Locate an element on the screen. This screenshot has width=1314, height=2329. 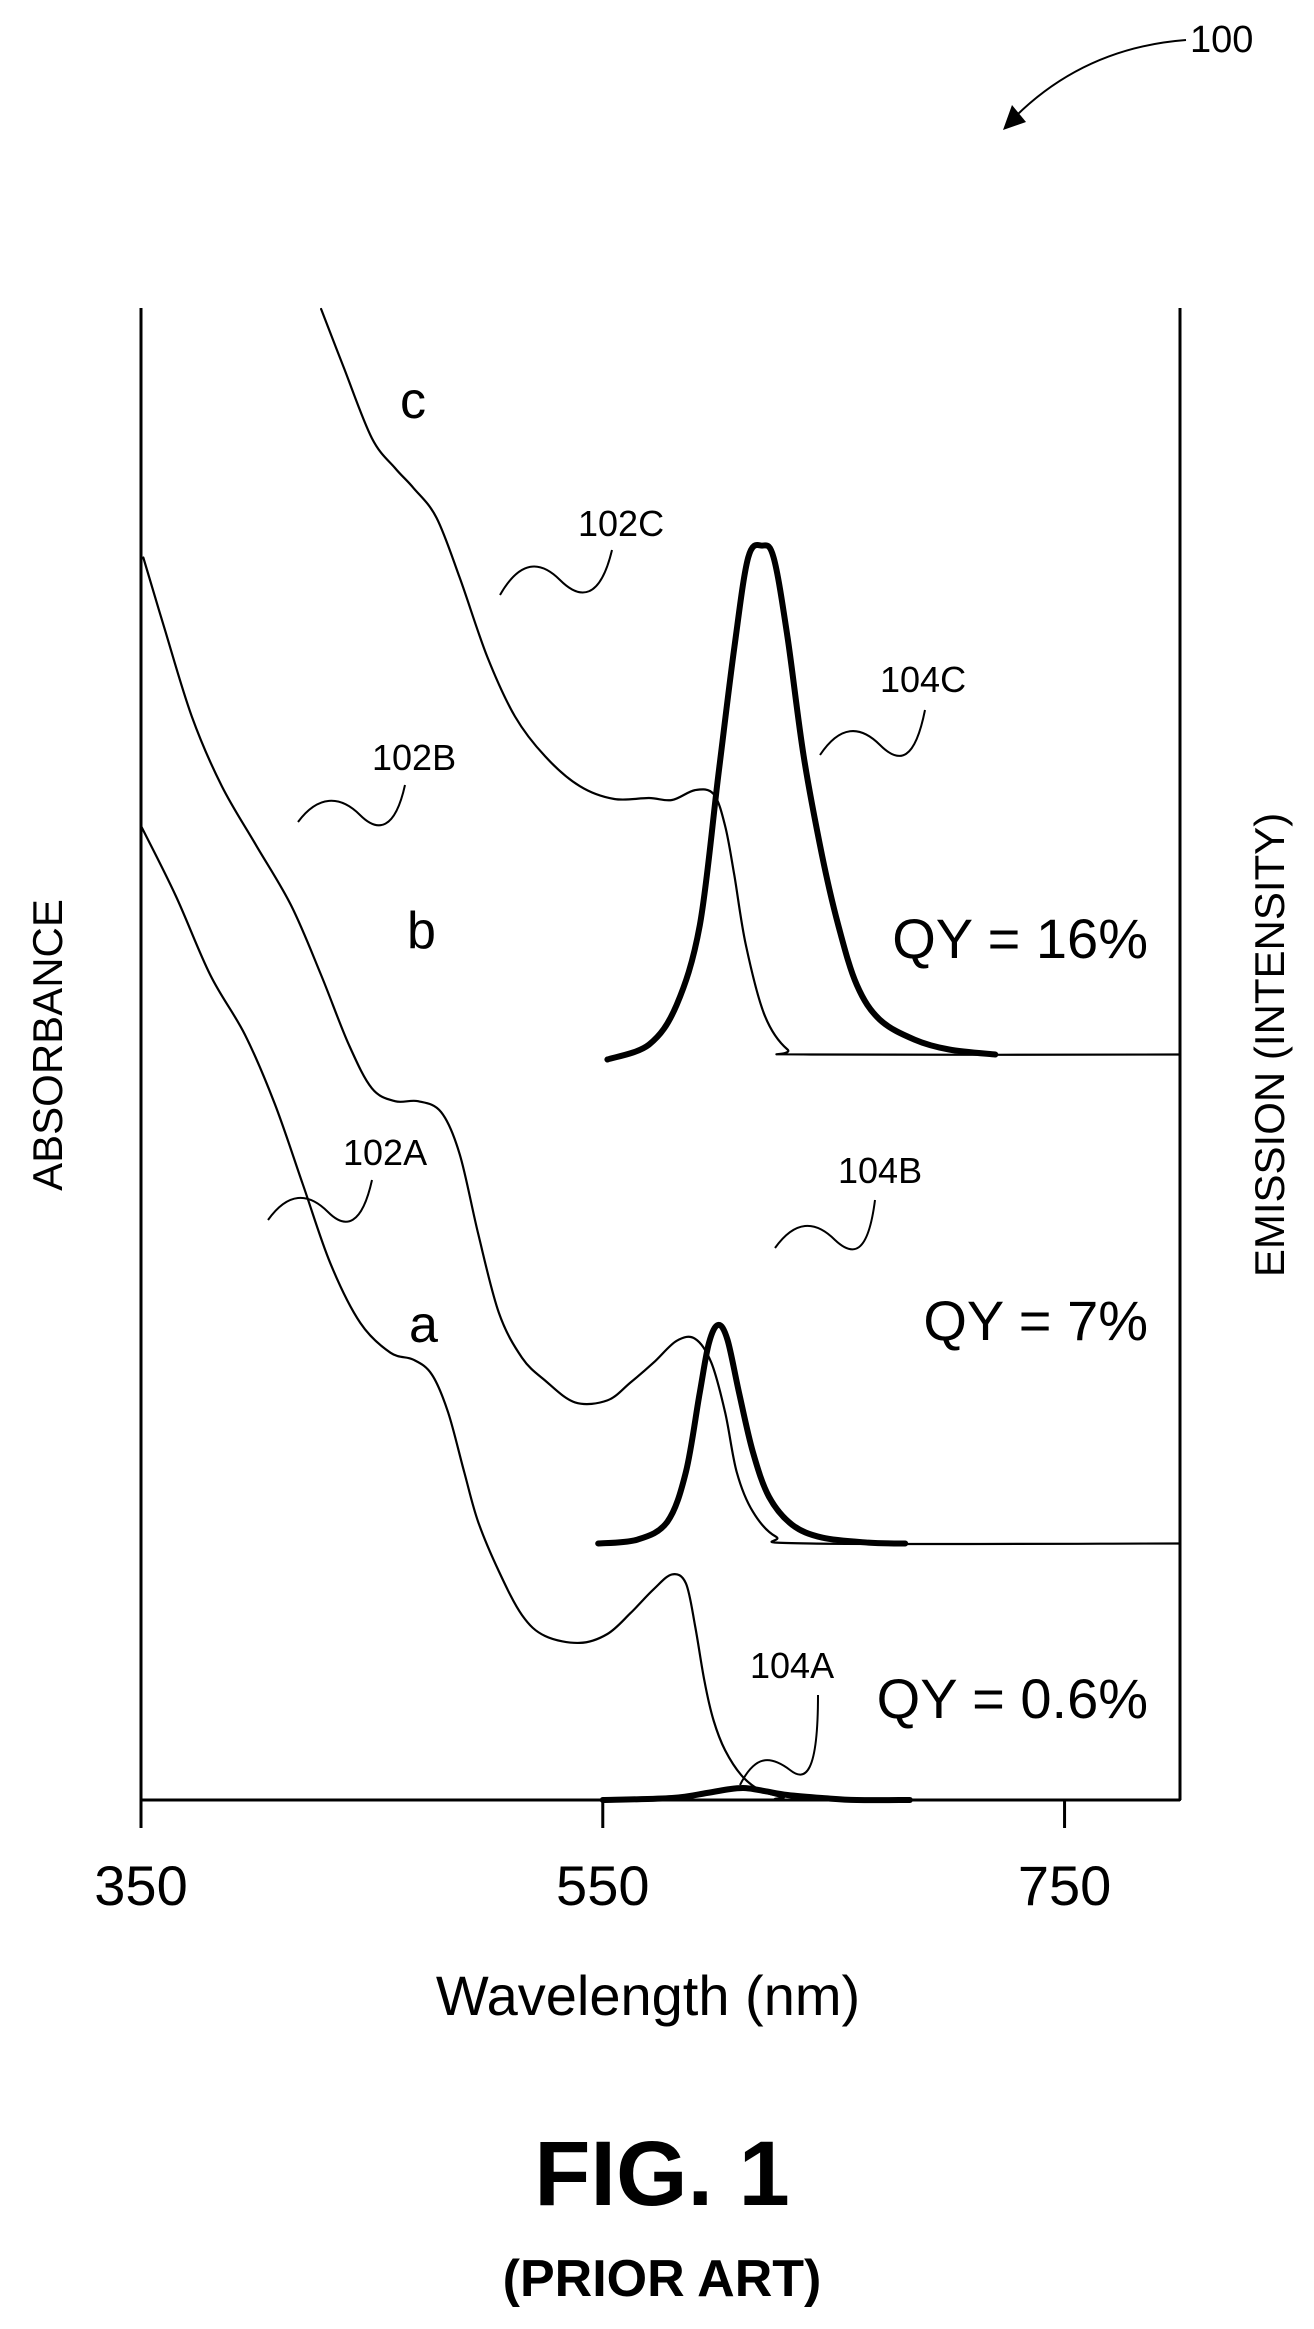
curve-label-b: b is located at coordinates (421, 931).